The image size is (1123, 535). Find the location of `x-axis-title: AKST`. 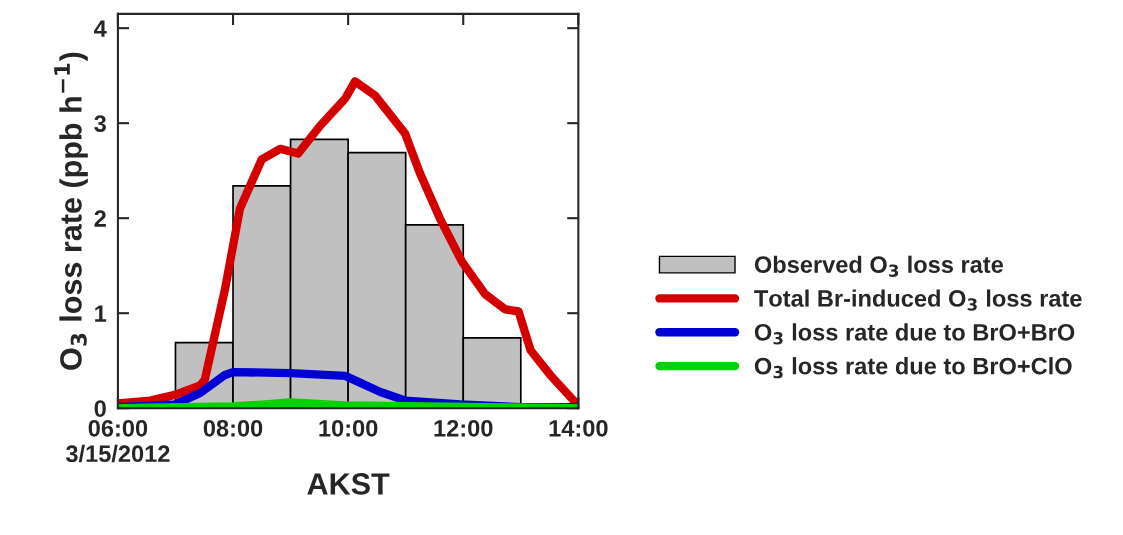

x-axis-title: AKST is located at coordinates (348, 484).